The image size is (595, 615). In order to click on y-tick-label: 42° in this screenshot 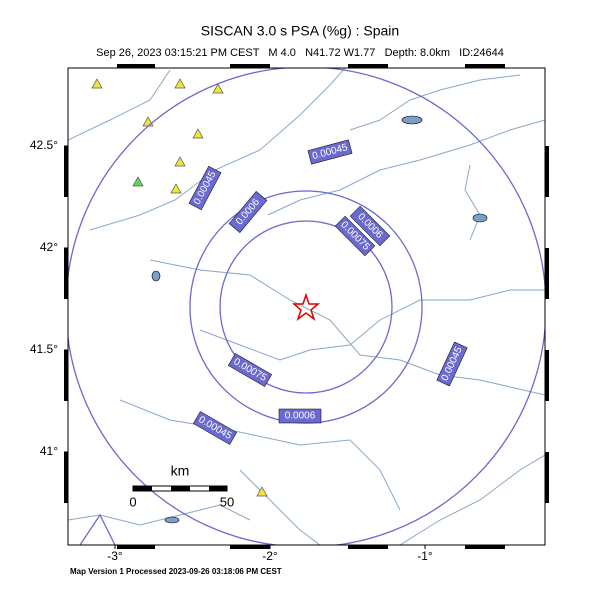, I will do `click(49, 247)`.